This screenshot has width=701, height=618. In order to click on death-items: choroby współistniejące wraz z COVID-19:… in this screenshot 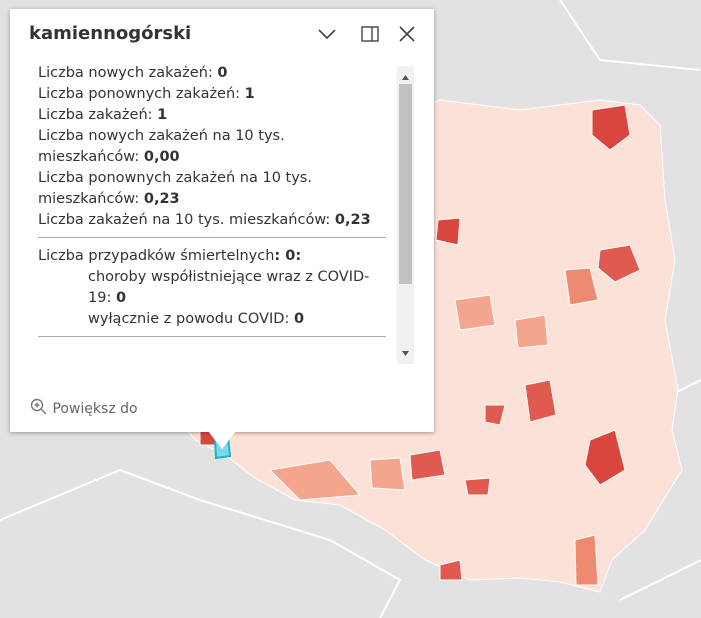, I will do `click(213, 298)`.